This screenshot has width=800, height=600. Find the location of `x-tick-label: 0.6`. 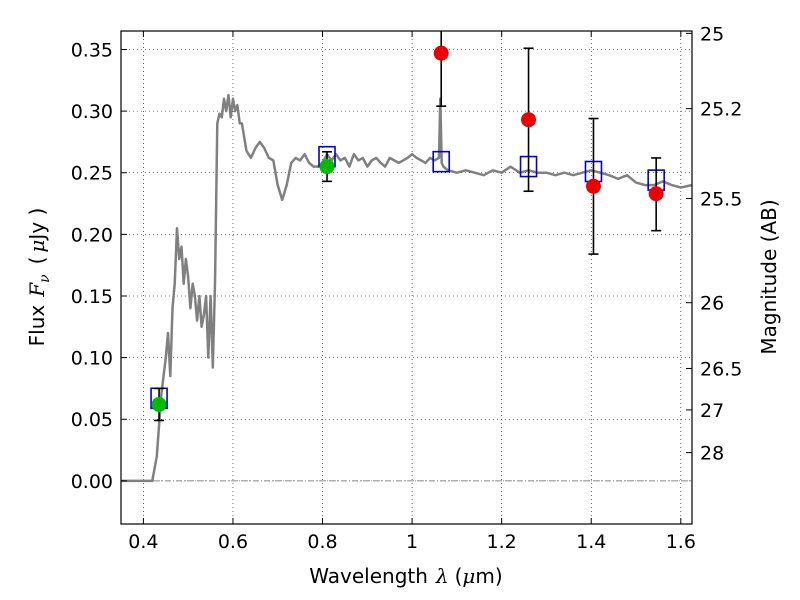

x-tick-label: 0.6 is located at coordinates (233, 542).